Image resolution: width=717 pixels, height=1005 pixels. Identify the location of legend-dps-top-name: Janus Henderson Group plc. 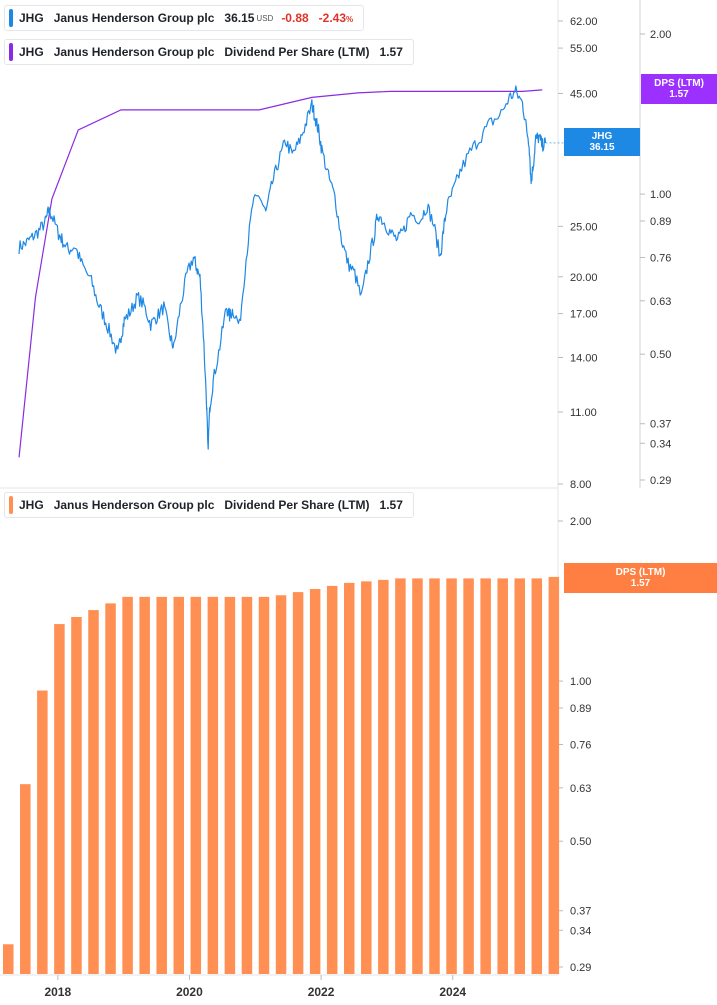
(134, 52).